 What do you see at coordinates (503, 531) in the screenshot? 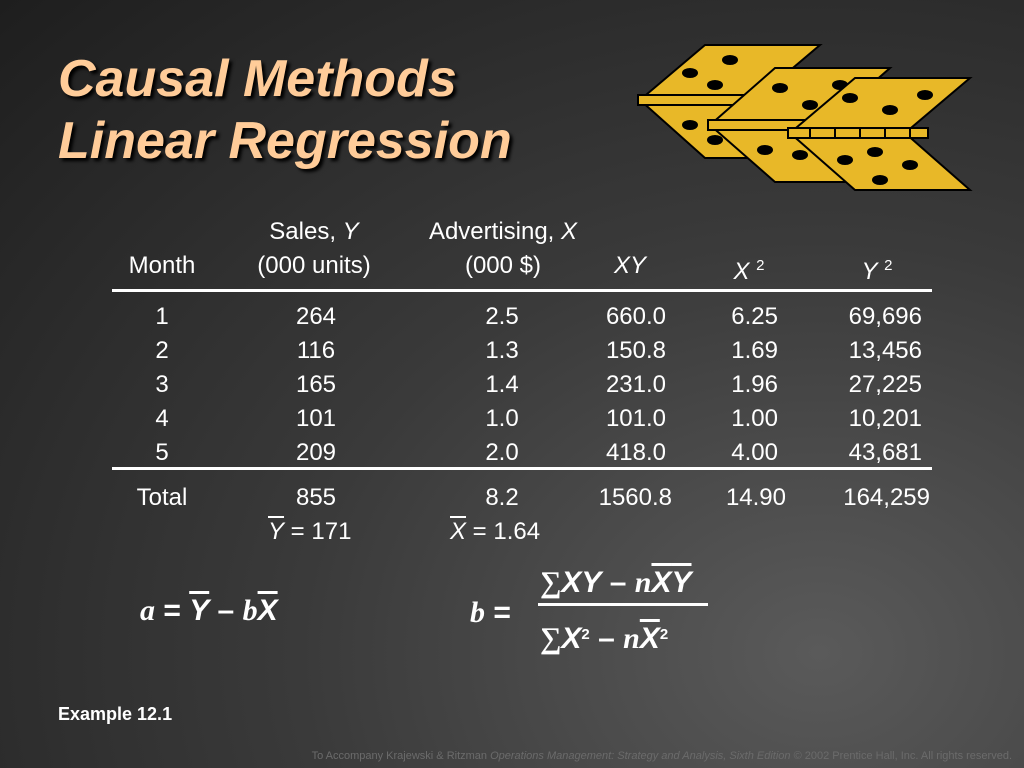
I see `mean-x-value: = 1.64` at bounding box center [503, 531].